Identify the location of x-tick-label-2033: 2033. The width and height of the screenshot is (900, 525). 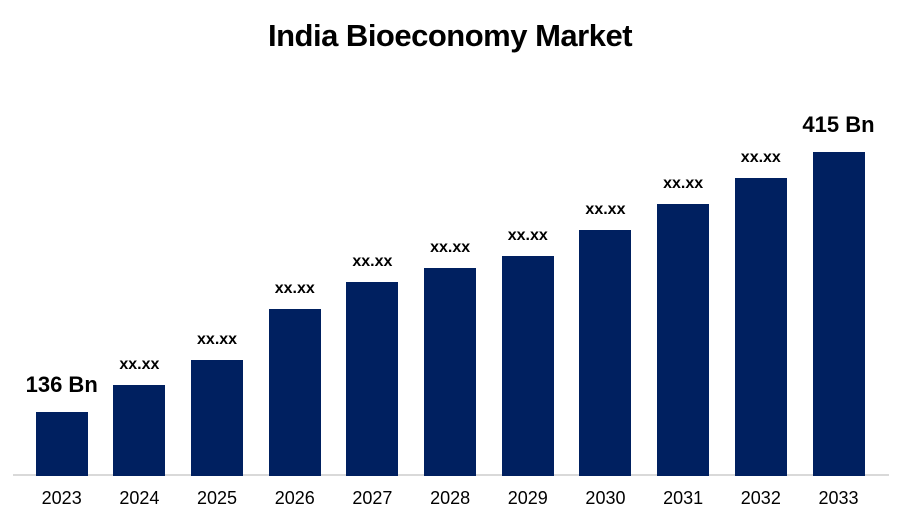
(838, 498).